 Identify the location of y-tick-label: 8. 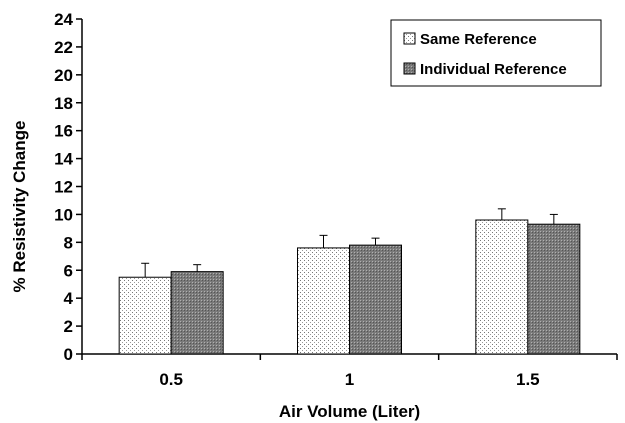
(68, 242).